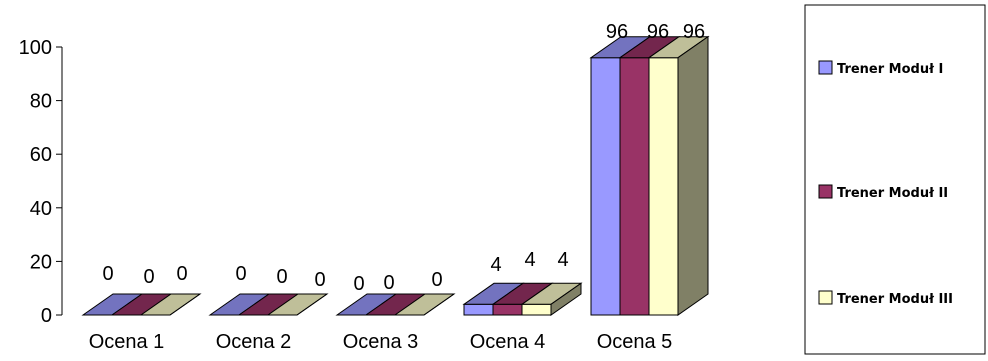 The image size is (988, 361). I want to click on y-tick-label: 60, so click(41, 155).